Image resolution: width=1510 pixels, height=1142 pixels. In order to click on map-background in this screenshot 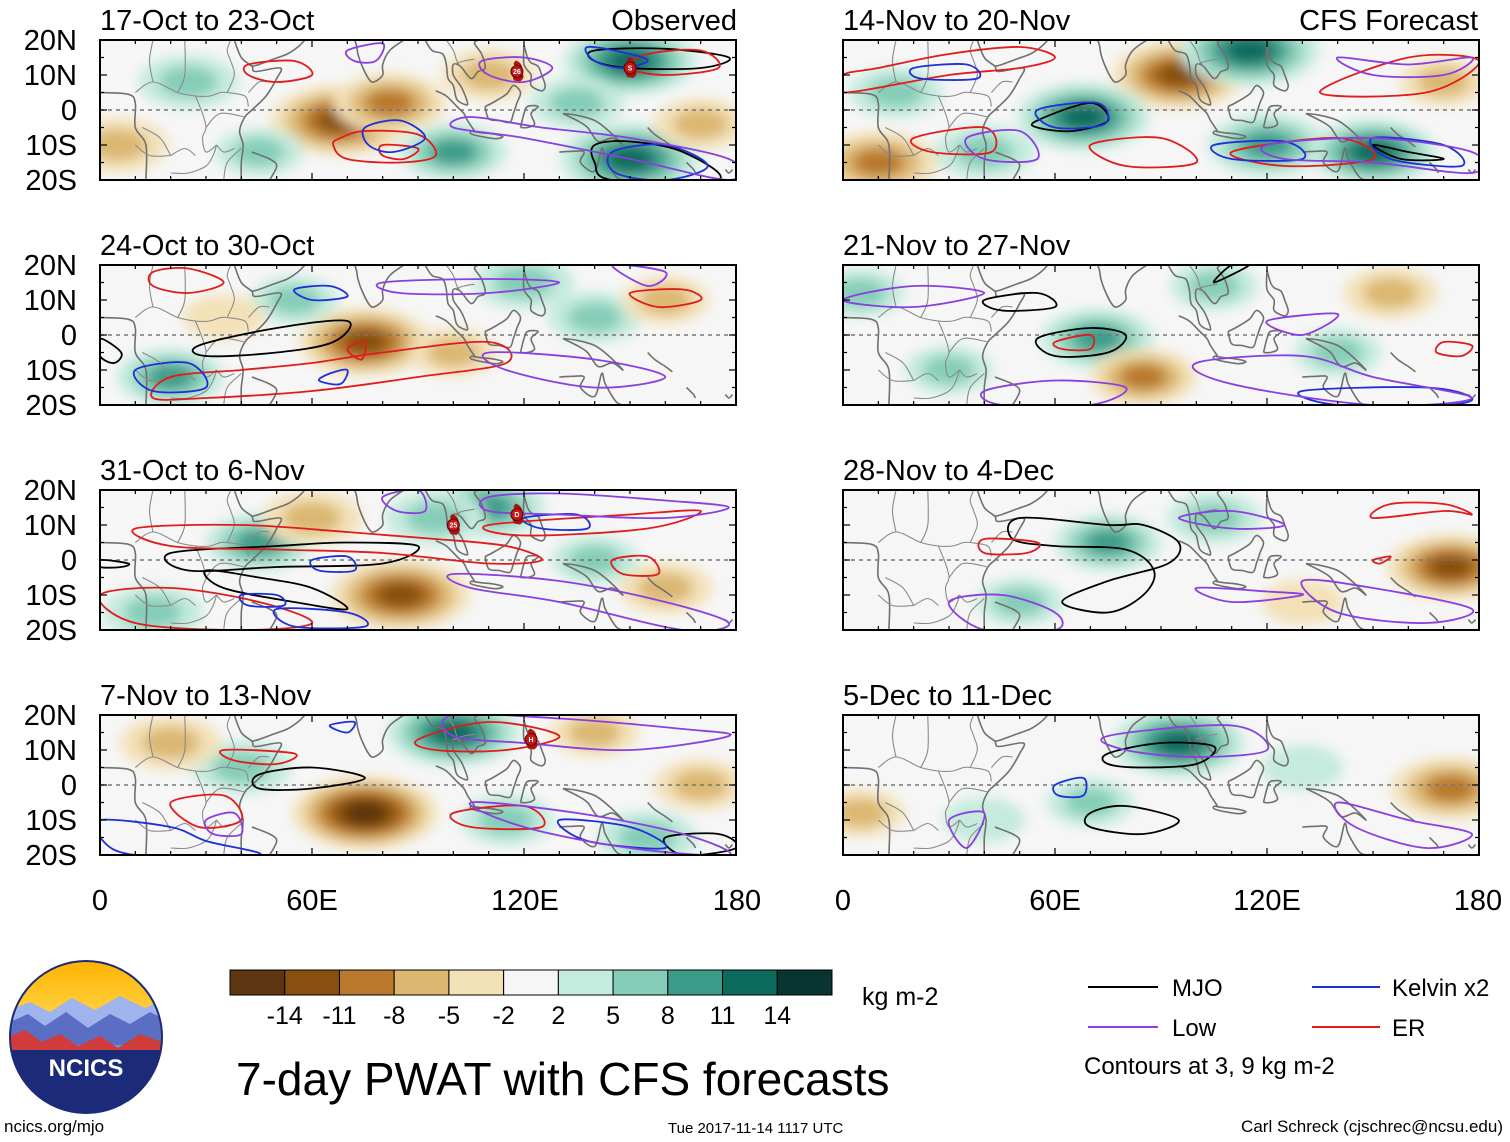, I will do `click(1161, 560)`.